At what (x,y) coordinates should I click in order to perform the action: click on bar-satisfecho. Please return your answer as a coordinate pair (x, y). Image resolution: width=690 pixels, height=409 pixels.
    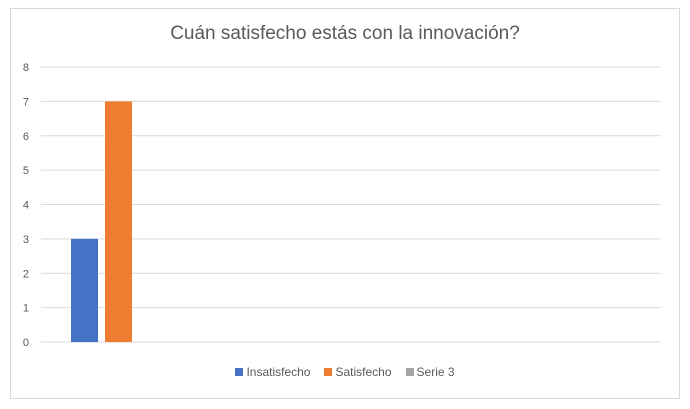
    Looking at the image, I should click on (118, 221).